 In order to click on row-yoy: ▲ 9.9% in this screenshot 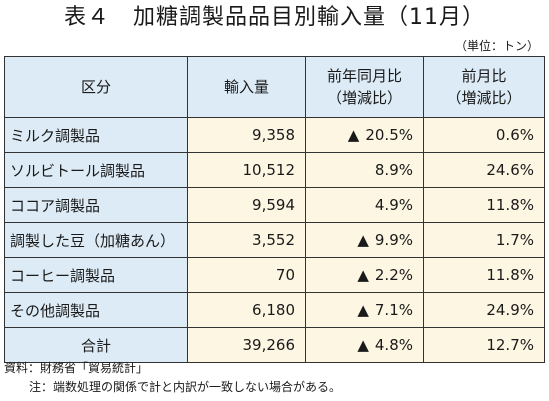, I will do `click(364, 240)`.